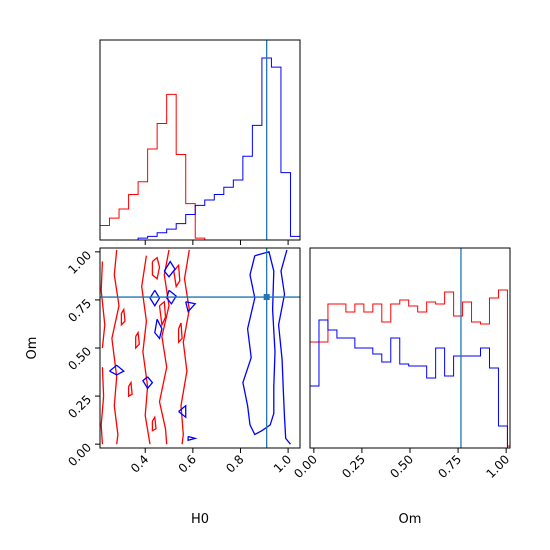  What do you see at coordinates (449, 466) in the screenshot?
I see `om-x-tick-label-3: 0.75` at bounding box center [449, 466].